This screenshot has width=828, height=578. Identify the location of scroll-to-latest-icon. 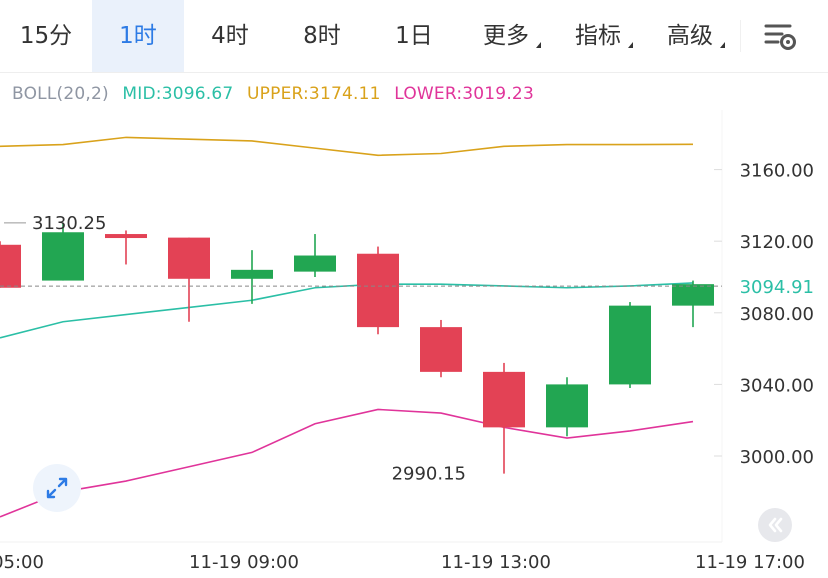
(775, 525).